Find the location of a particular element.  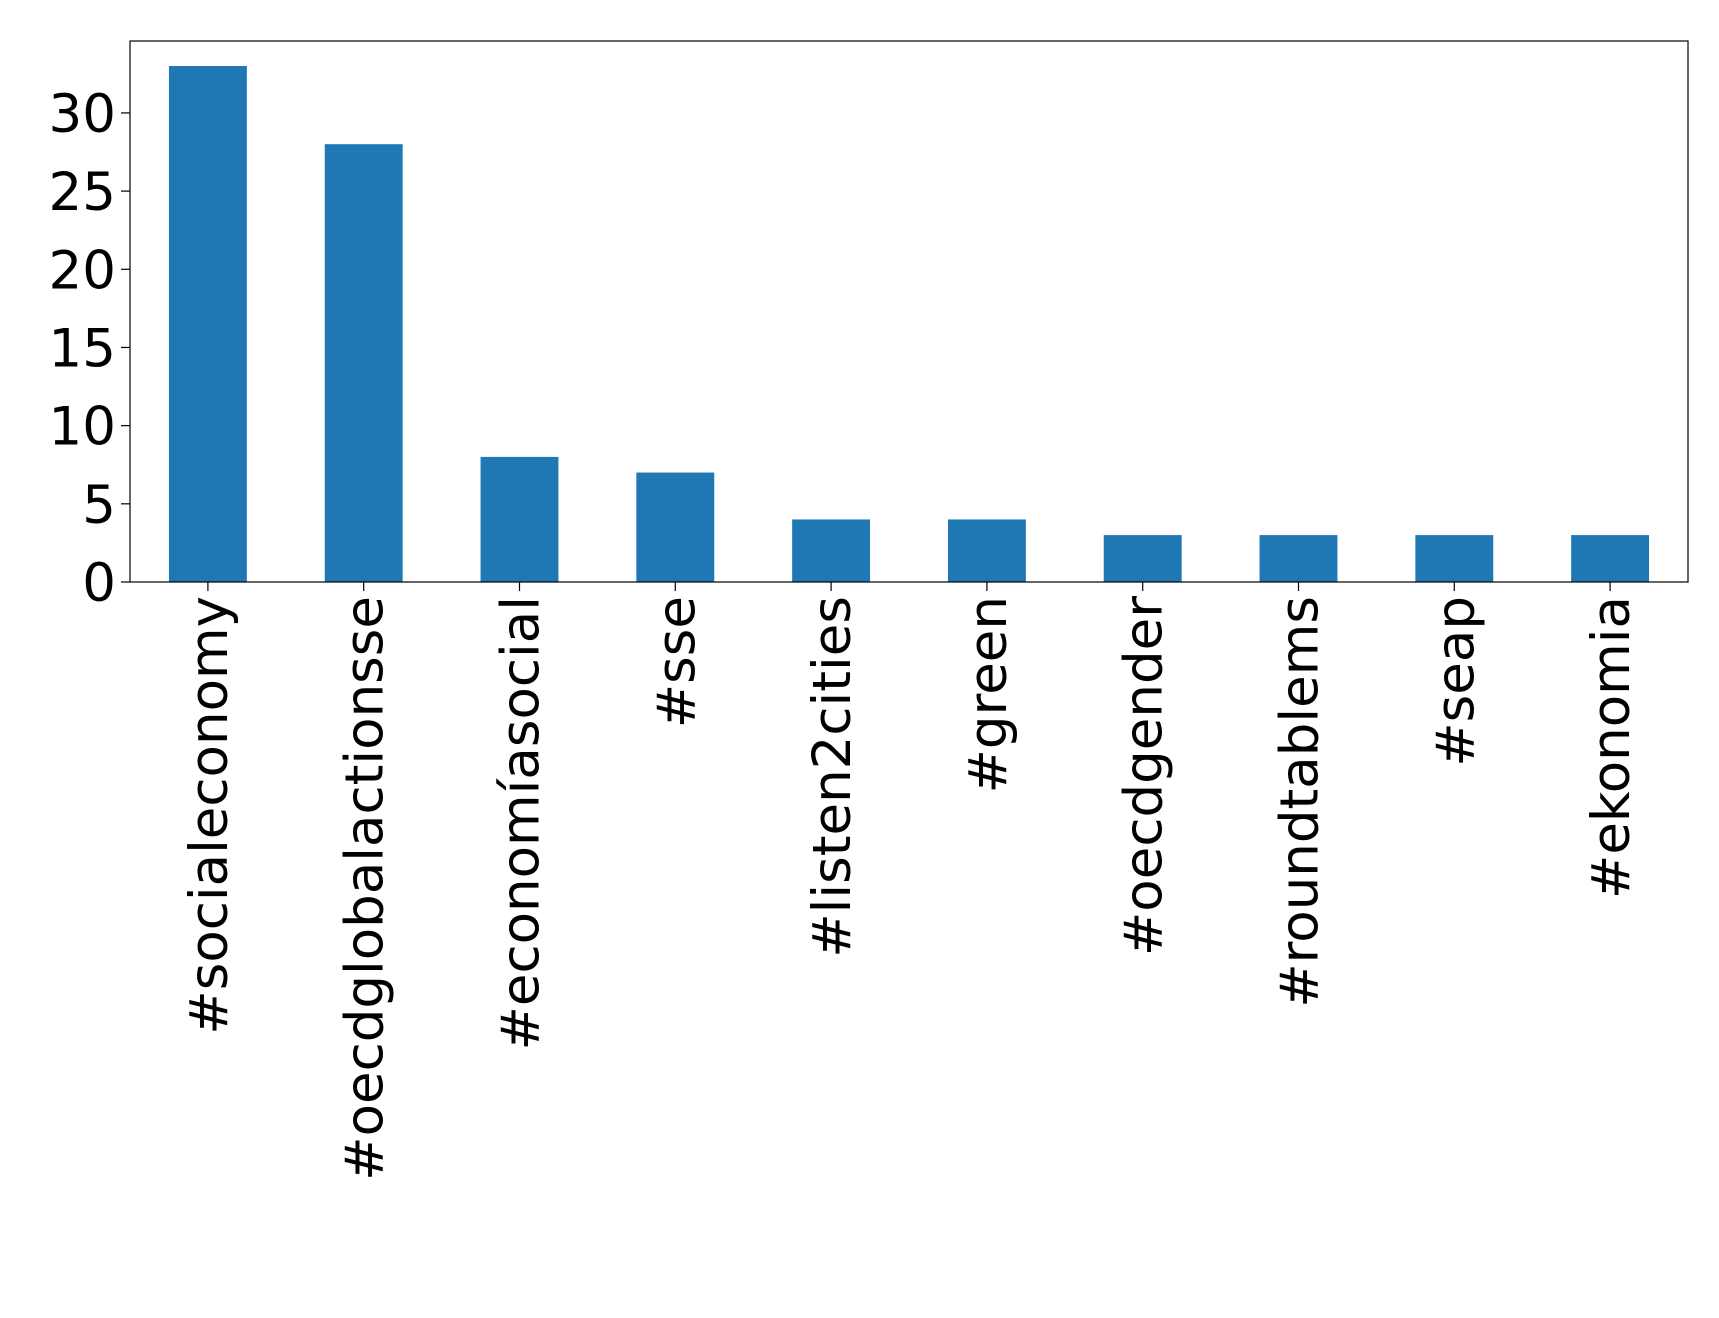

x-tick-label: #socialeconomy is located at coordinates (209, 815).